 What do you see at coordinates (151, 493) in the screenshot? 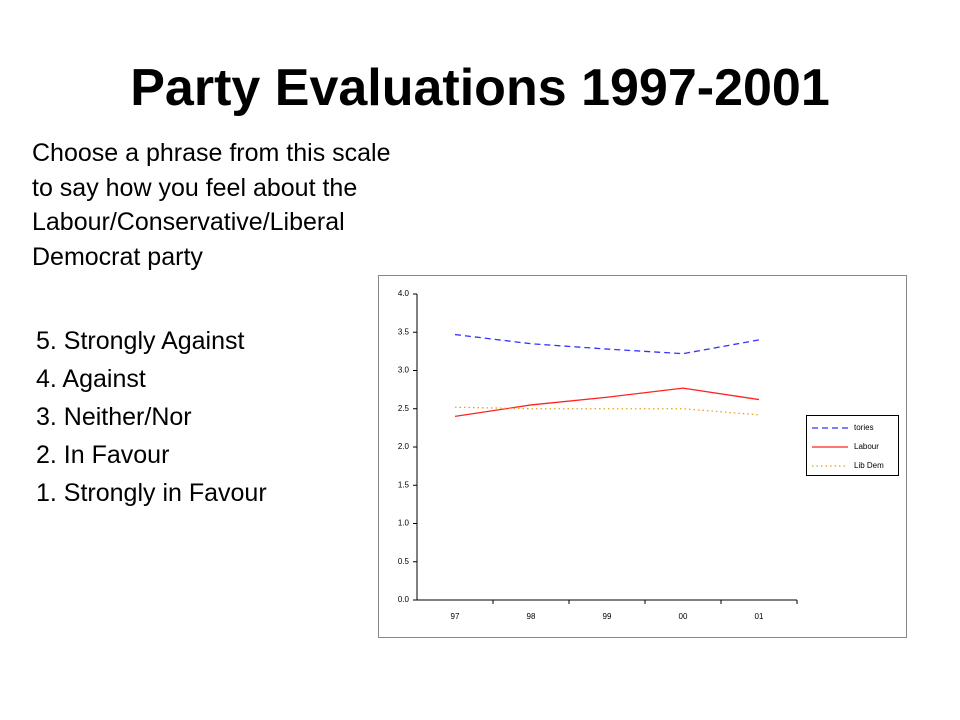
I see `scale-item: 1. Strongly in Favour` at bounding box center [151, 493].